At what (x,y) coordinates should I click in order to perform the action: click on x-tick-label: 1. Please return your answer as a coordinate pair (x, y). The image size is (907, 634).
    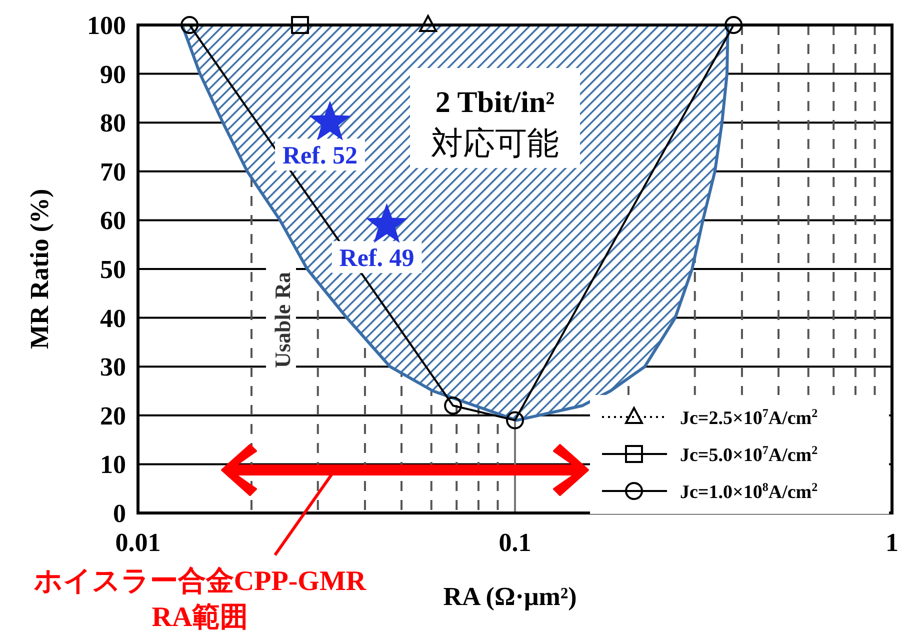
    Looking at the image, I should click on (892, 542).